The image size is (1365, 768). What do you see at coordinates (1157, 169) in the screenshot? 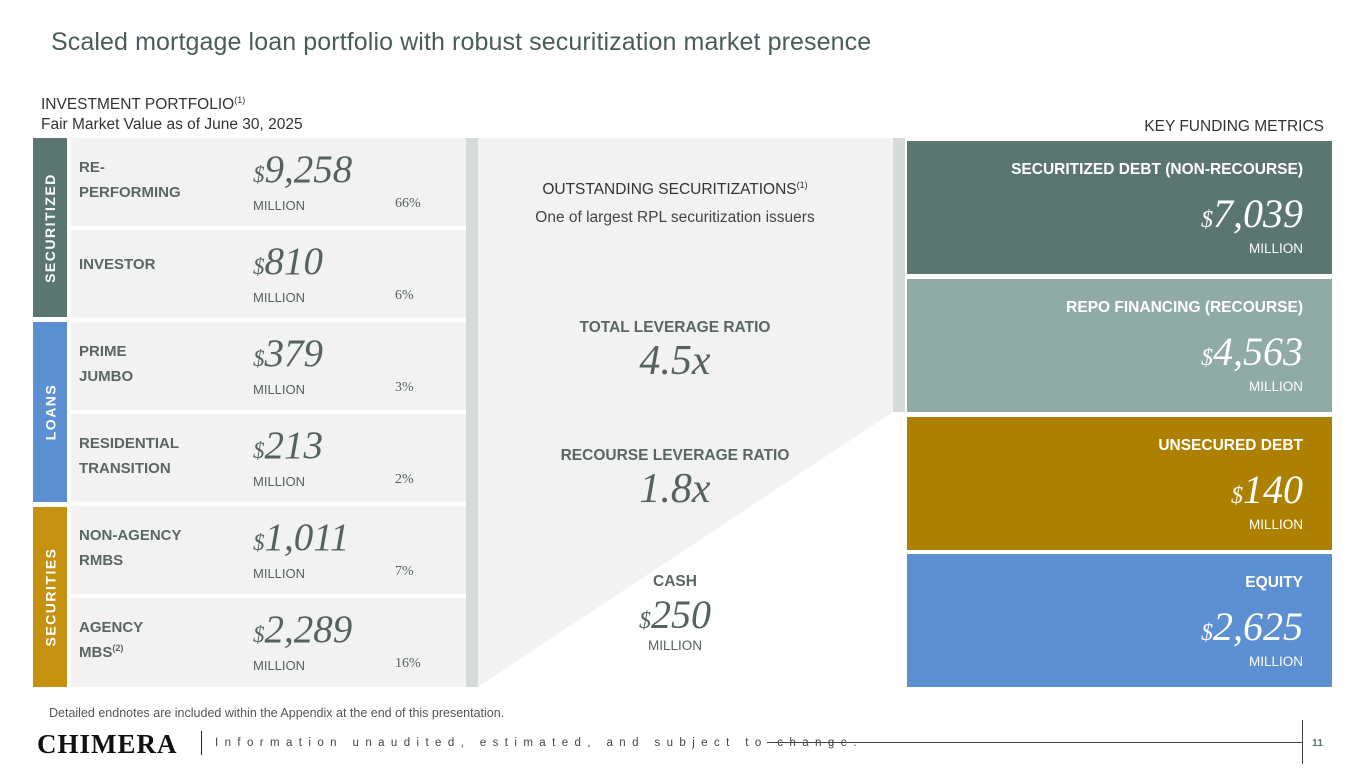
I see `funding-label: SECURITIZED DEBT (NON-RECOURSE)` at bounding box center [1157, 169].